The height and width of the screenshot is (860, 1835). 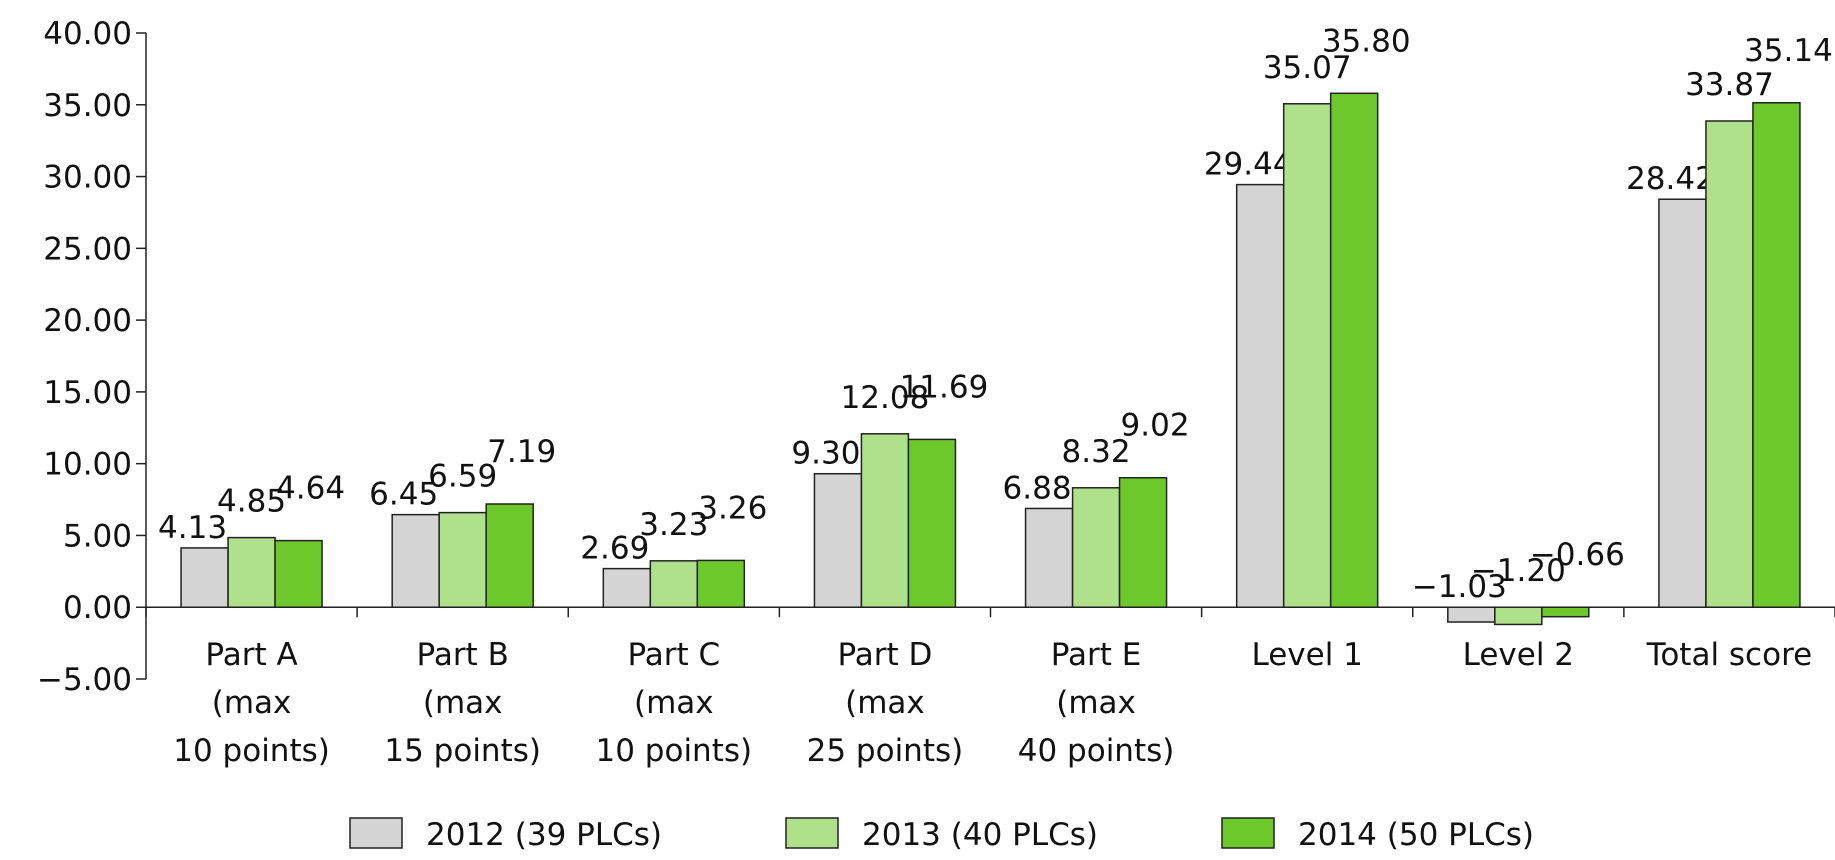 I want to click on y-tick-label: 10.00, so click(x=87, y=465).